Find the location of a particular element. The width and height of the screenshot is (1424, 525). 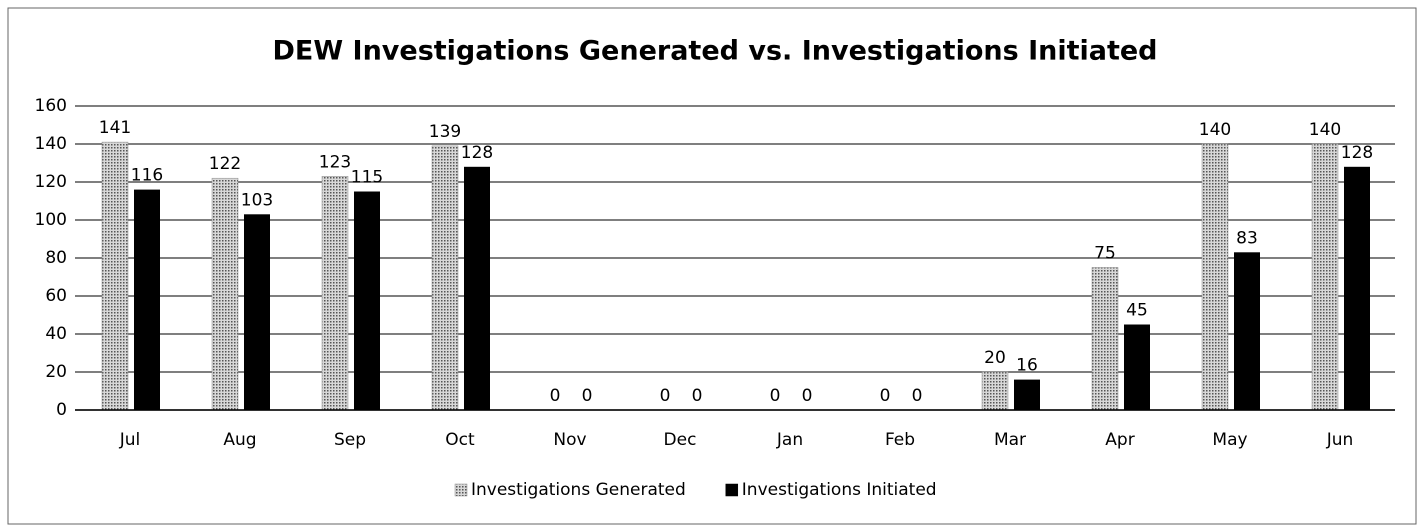

data-label: 122 is located at coordinates (225, 164).